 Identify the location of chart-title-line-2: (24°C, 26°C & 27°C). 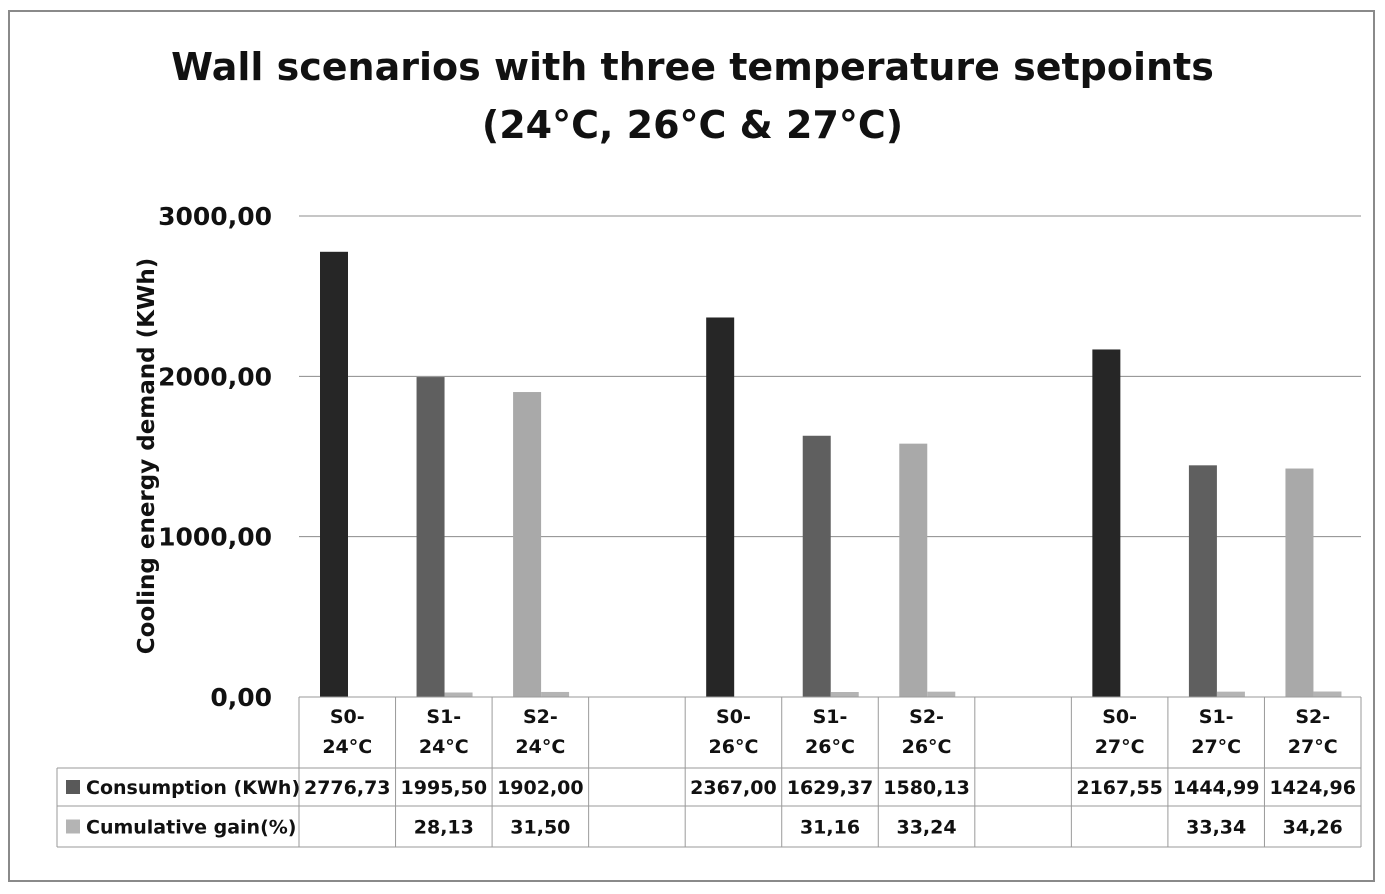
(692, 125).